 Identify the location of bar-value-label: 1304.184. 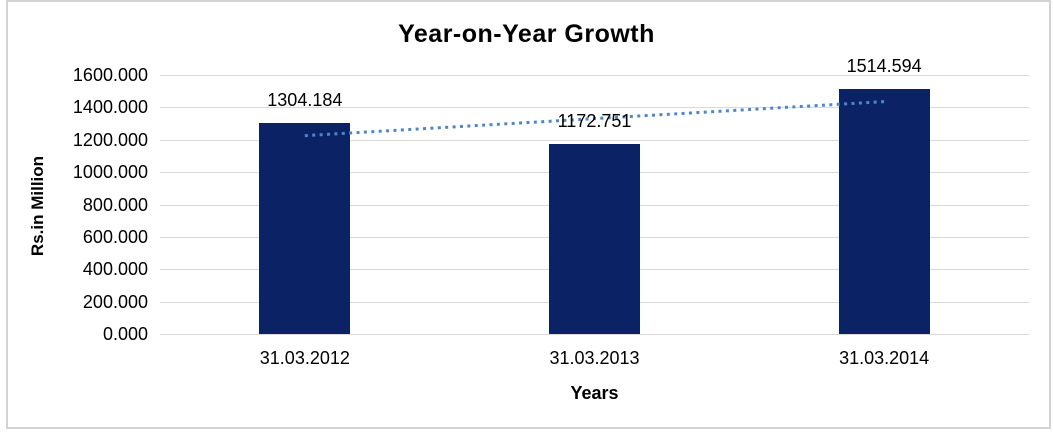
(305, 99).